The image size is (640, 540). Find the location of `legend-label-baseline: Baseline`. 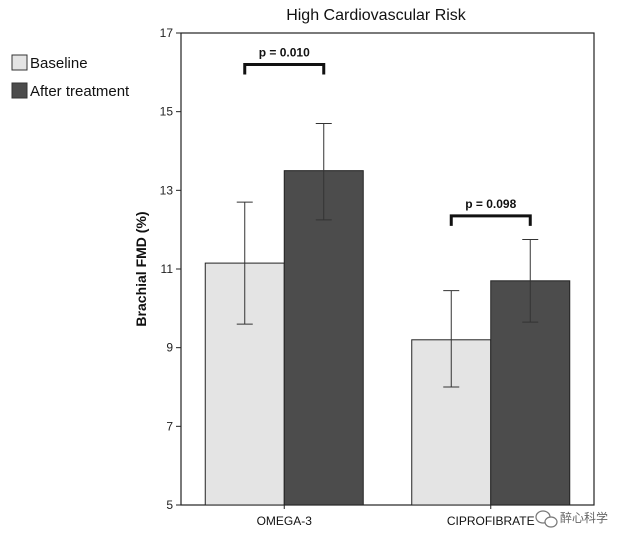

legend-label-baseline: Baseline is located at coordinates (59, 63).